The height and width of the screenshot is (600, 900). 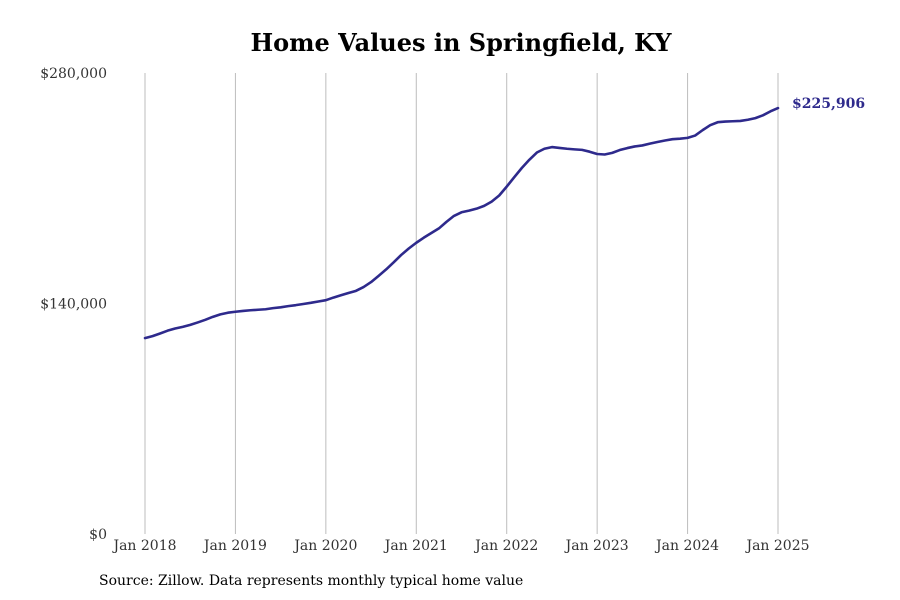 What do you see at coordinates (234, 546) in the screenshot?
I see `x-tick-label: Jan 2019` at bounding box center [234, 546].